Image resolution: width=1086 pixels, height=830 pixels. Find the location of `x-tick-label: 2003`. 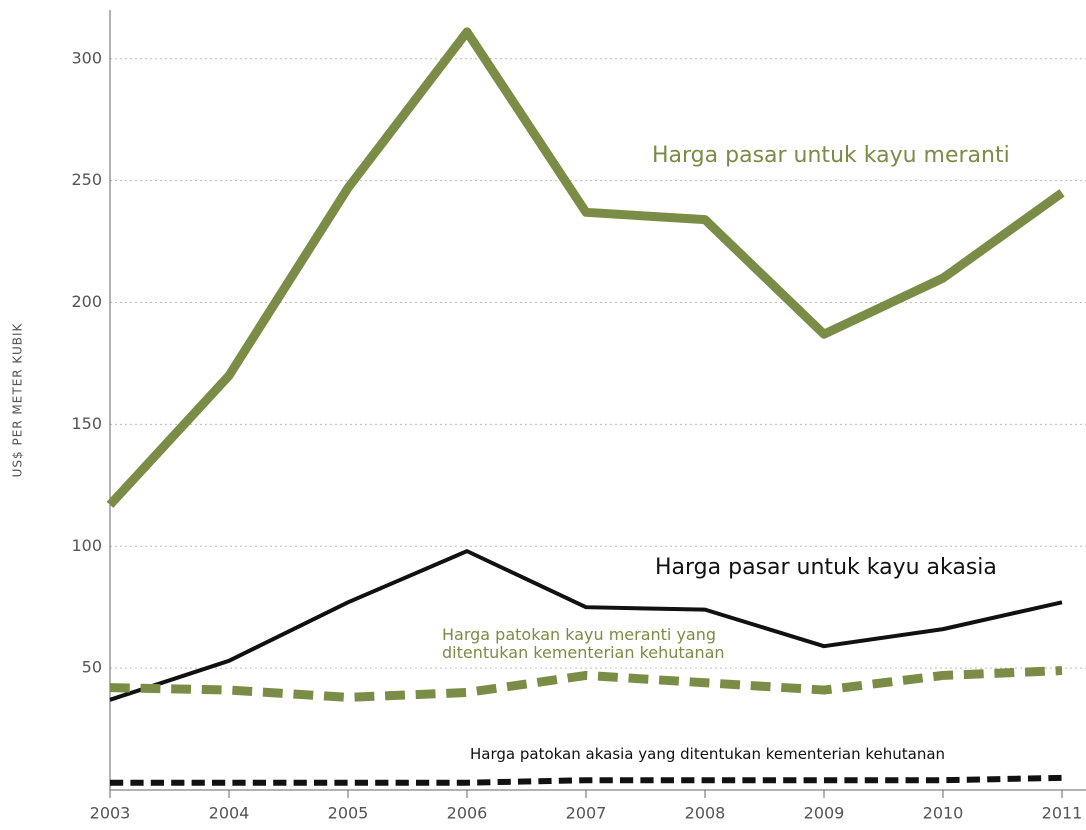

x-tick-label: 2003 is located at coordinates (110, 813).